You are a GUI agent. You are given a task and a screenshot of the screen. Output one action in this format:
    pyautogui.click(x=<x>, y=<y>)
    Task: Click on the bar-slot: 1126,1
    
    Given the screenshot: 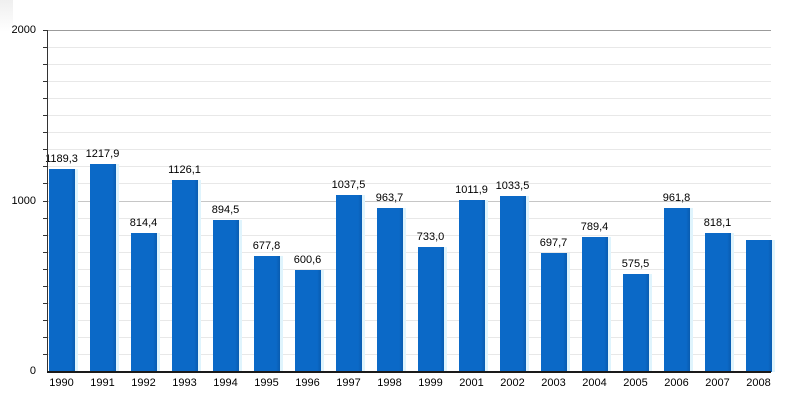 What is the action you would take?
    pyautogui.click(x=184, y=201)
    